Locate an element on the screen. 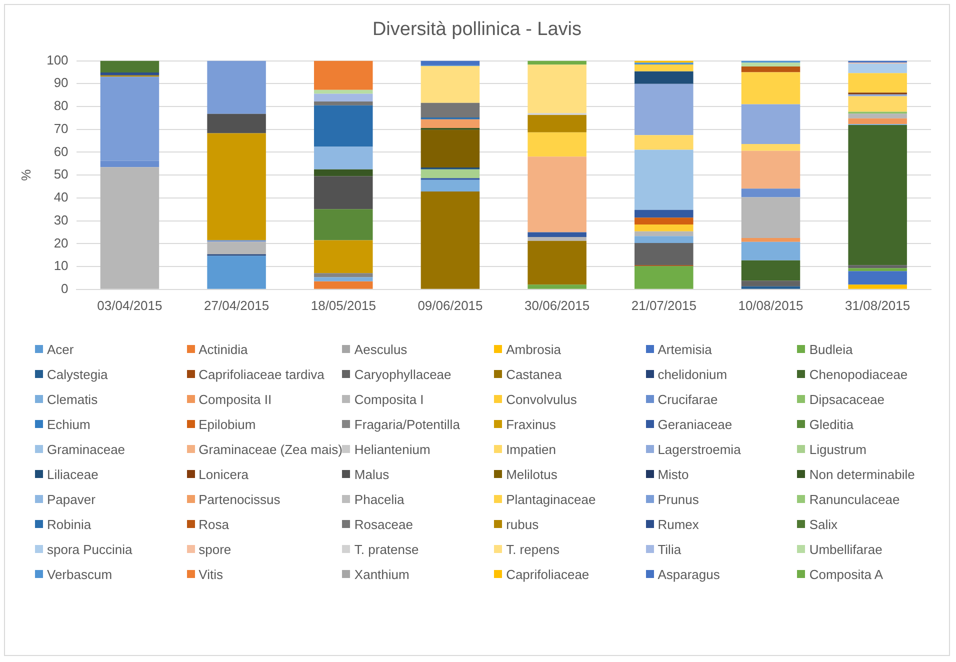 The width and height of the screenshot is (956, 662). x-tick-label: 21/07/2015 is located at coordinates (663, 305).